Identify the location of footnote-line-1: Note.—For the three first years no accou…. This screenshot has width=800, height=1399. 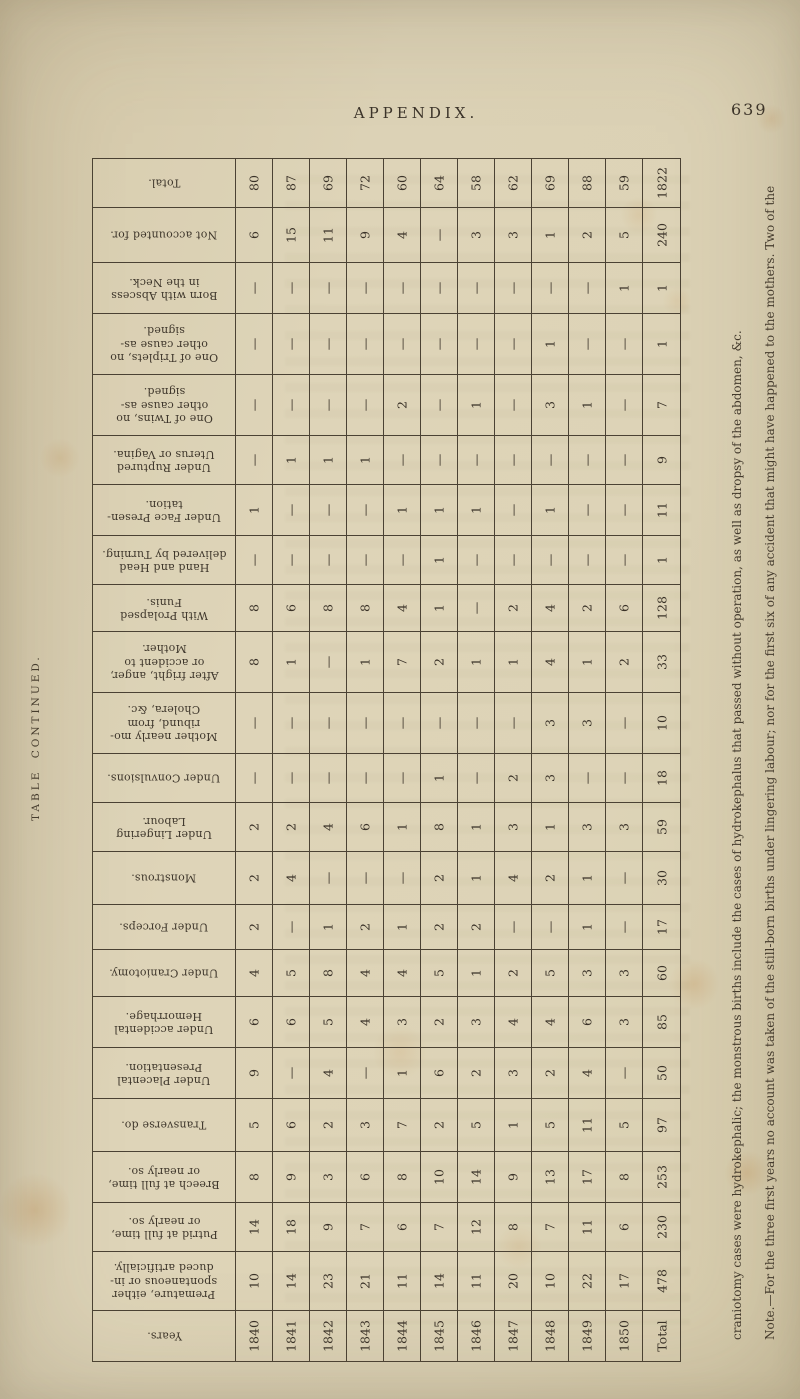
(770, 762).